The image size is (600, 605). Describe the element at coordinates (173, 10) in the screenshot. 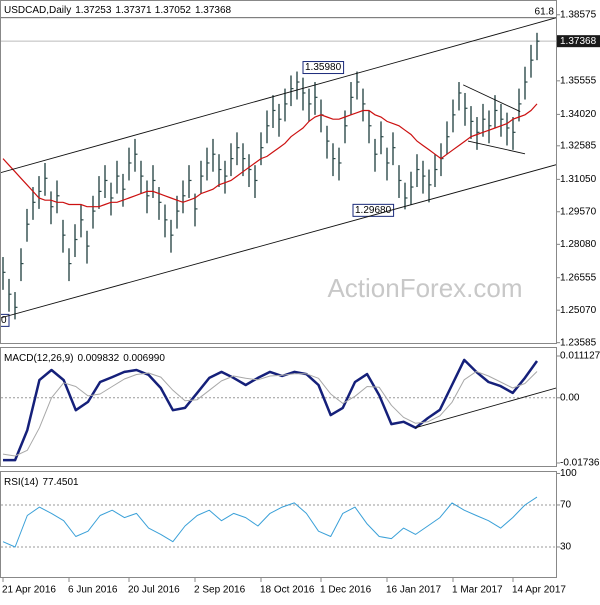

I see `header-value: 1.37052` at that location.